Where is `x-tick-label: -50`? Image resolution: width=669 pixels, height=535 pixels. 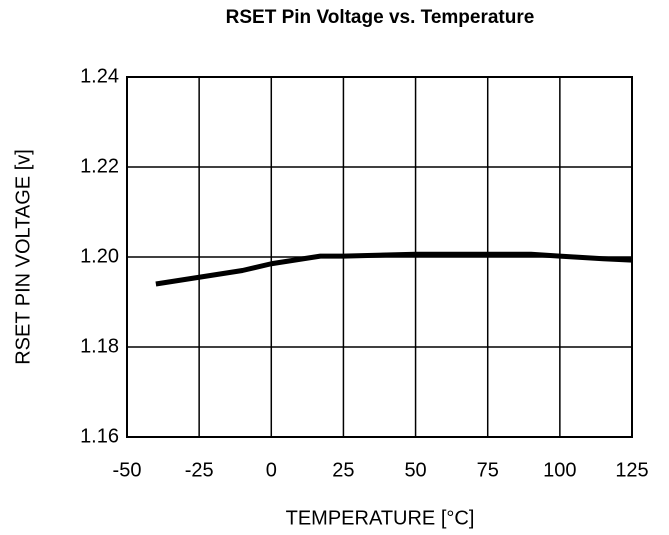
x-tick-label: -50 is located at coordinates (127, 470).